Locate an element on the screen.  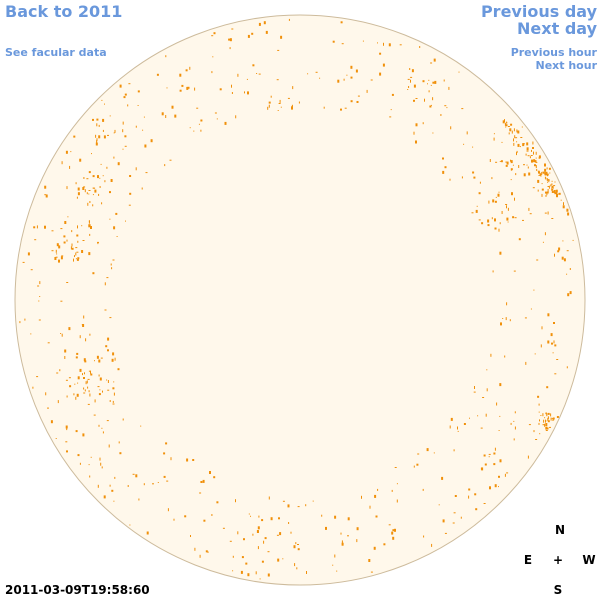
previous-day-link: Previous day is located at coordinates (539, 11).